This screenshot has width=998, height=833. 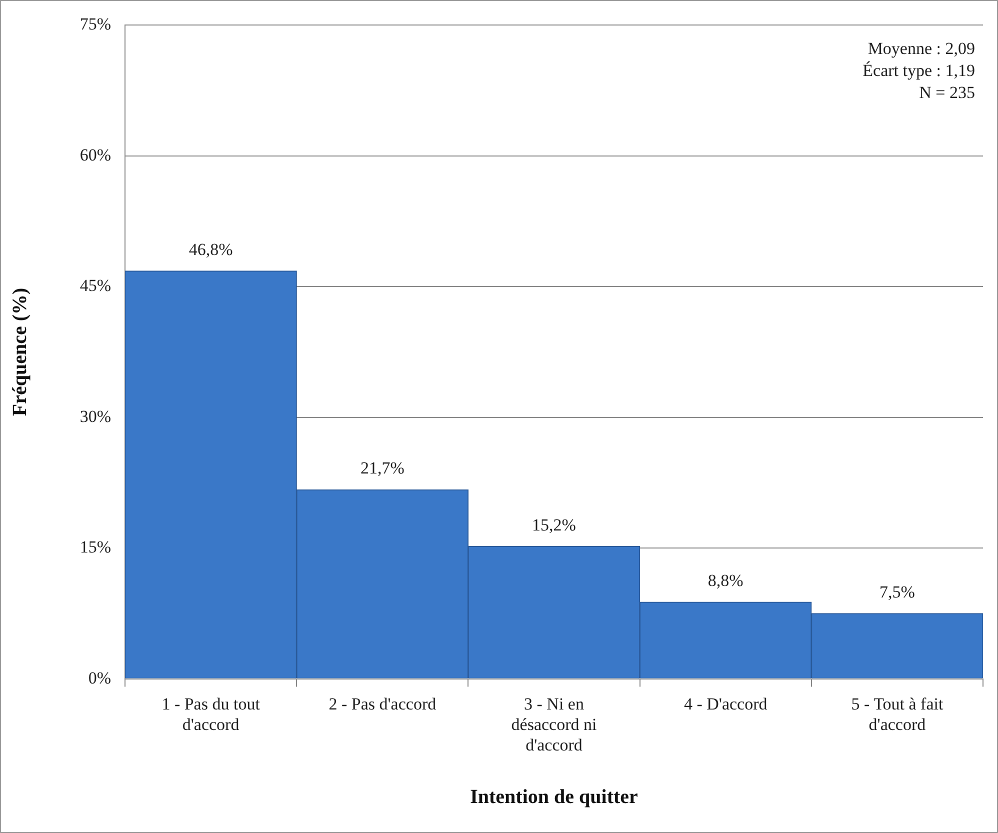 What do you see at coordinates (211, 714) in the screenshot?
I see `x-tick-label: 1 - Pas du tout d'accord` at bounding box center [211, 714].